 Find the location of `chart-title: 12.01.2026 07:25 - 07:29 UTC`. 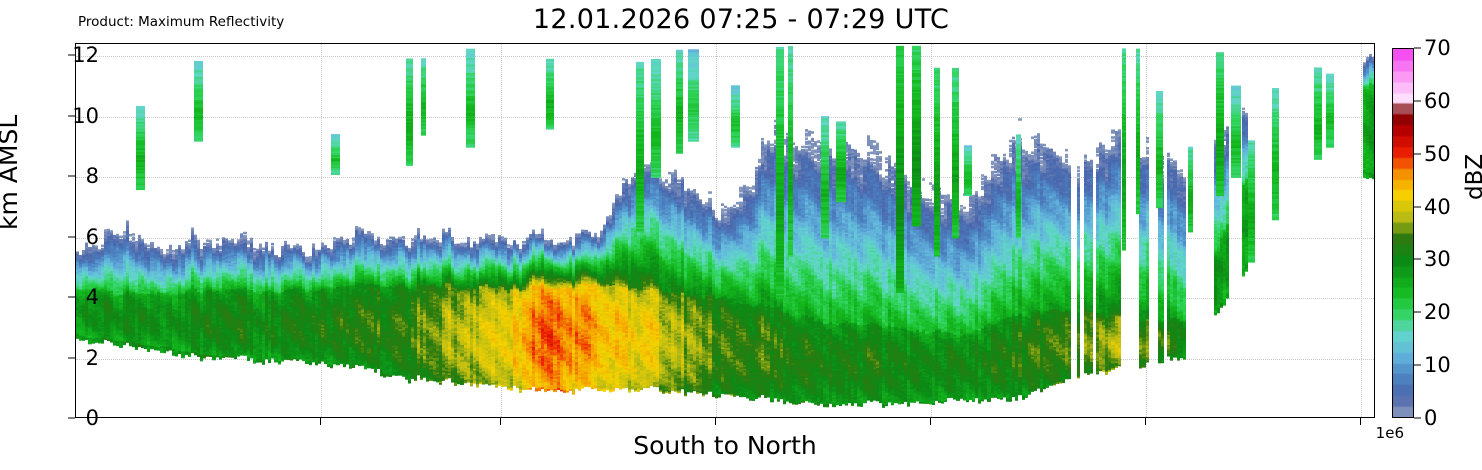

chart-title: 12.01.2026 07:25 - 07:29 UTC is located at coordinates (741, 19).